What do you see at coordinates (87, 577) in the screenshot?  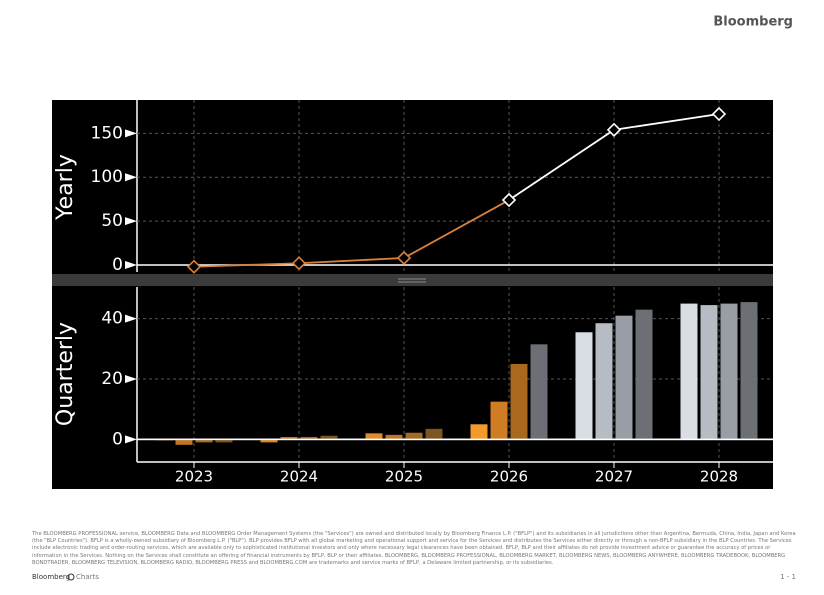 I see `footer-product: Charts` at bounding box center [87, 577].